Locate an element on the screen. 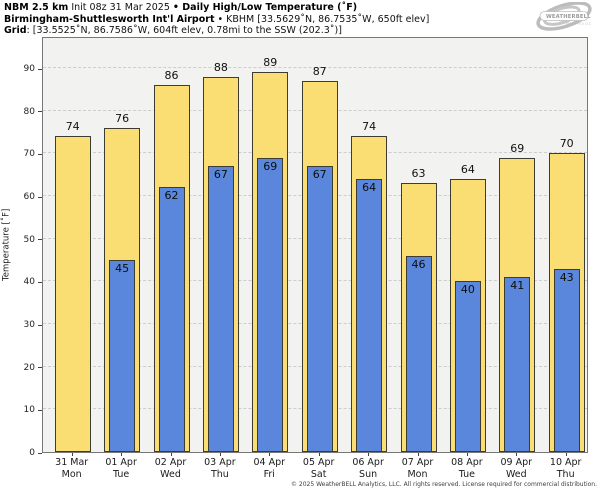  x-tick-label: 10 Apr Thu is located at coordinates (566, 468).